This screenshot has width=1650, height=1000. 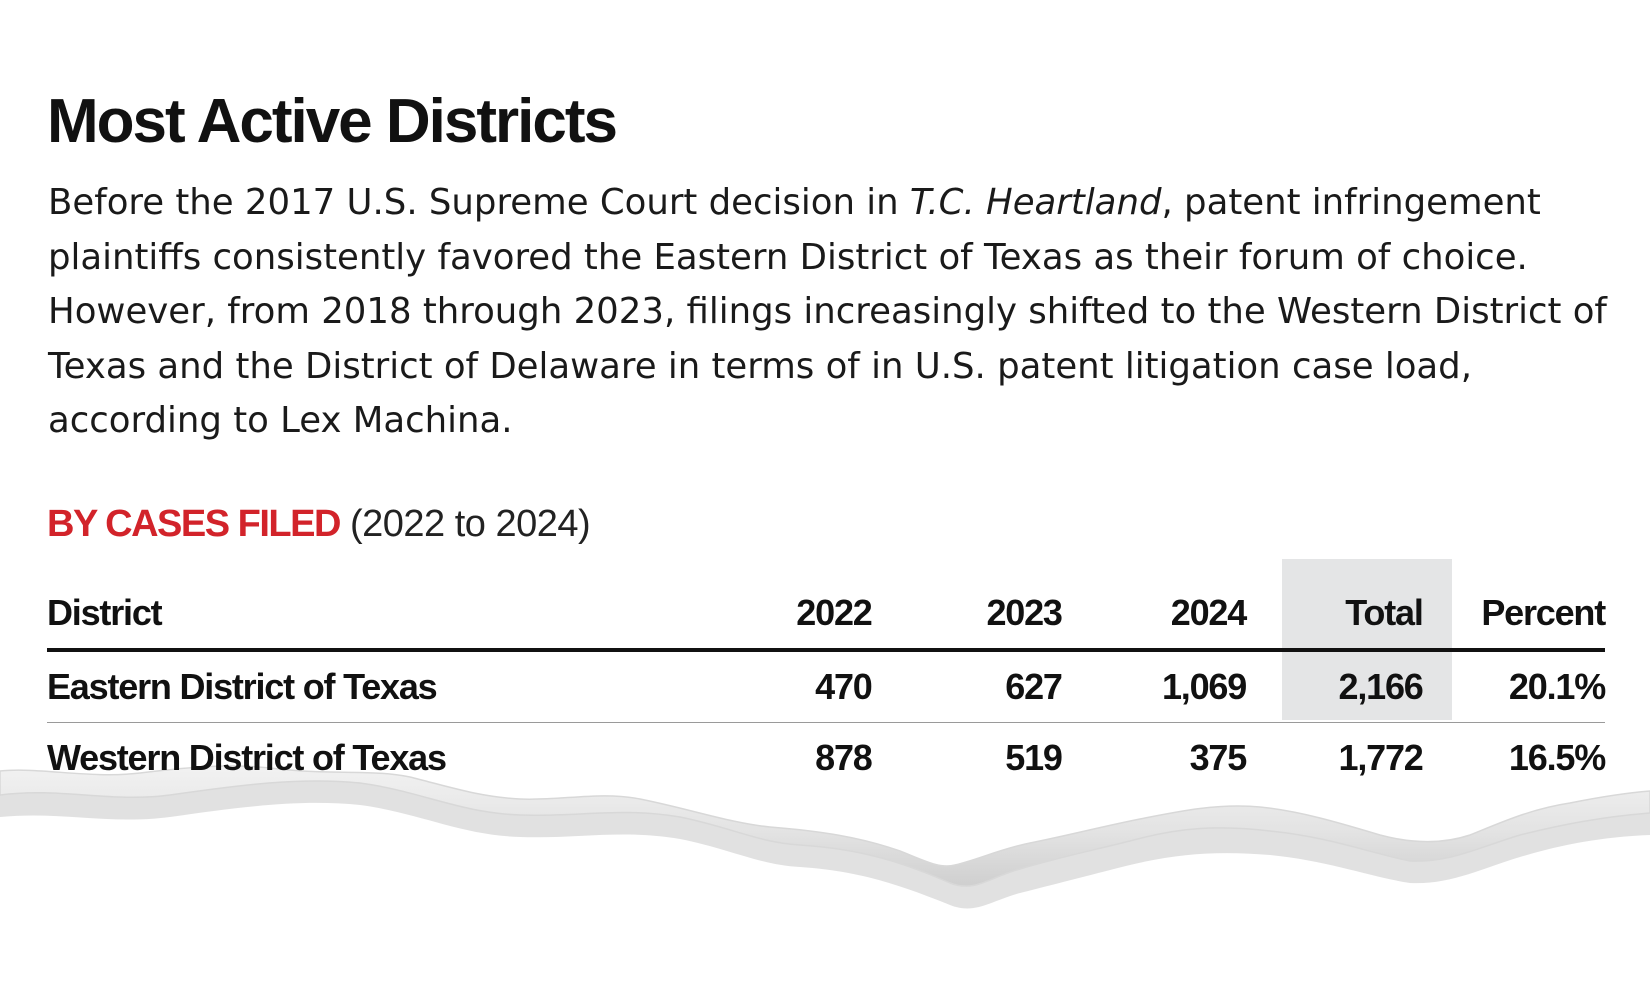 I want to click on subhead-lead: BY CASES FILED, so click(x=194, y=524).